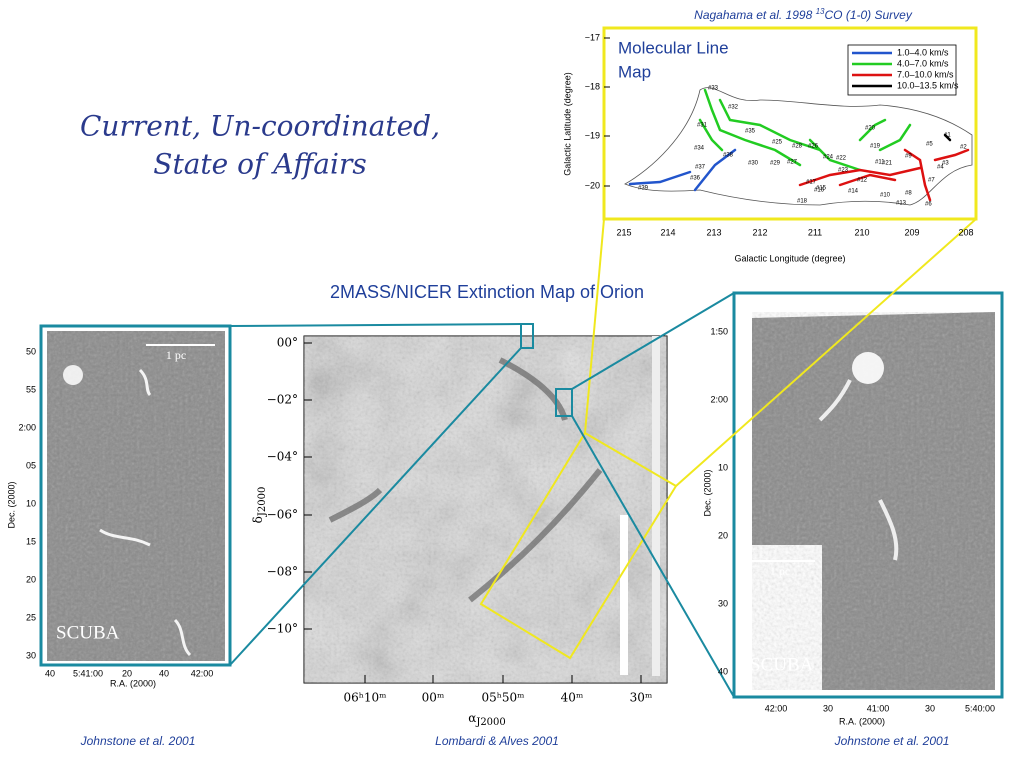 This screenshot has height=768, width=1024. Describe the element at coordinates (923, 63) in the screenshot. I see `legend-label: 4.0–7.0 km/s` at that location.